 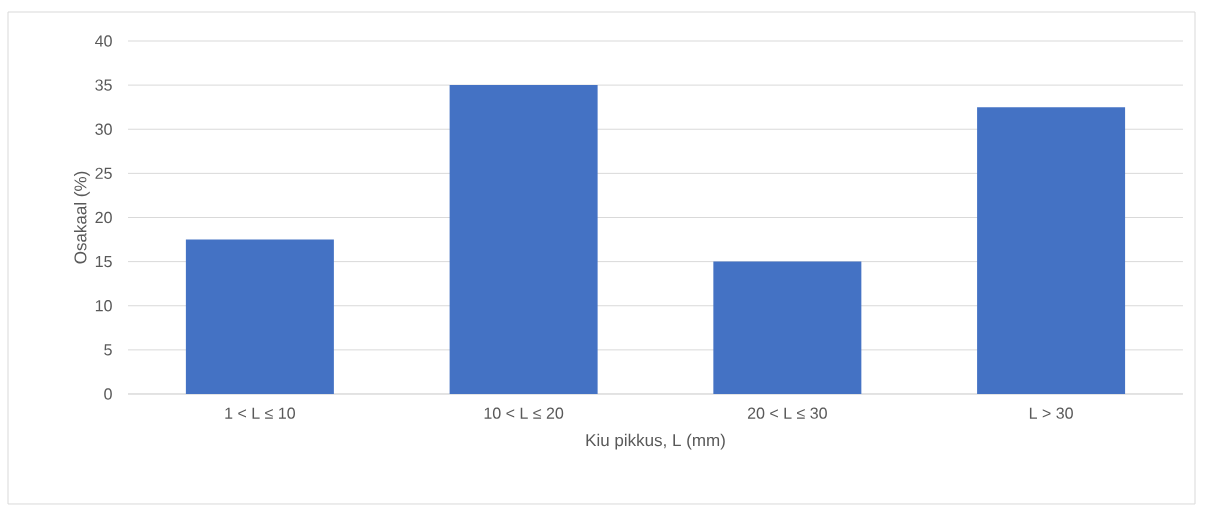 I want to click on y-tick-label: 0, so click(x=108, y=394).